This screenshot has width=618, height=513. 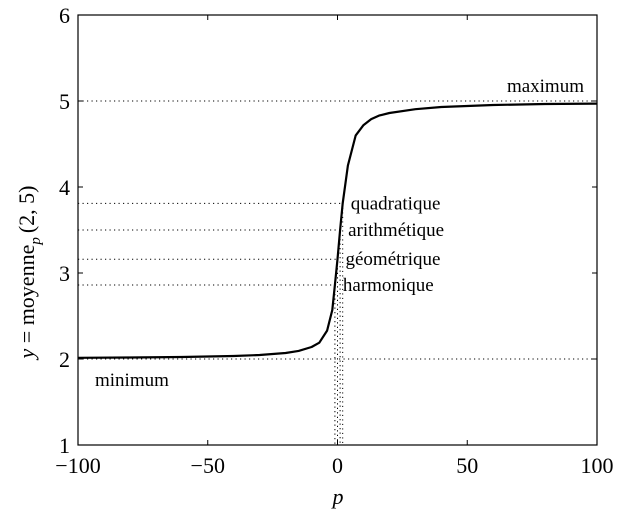 What do you see at coordinates (393, 259) in the screenshot?
I see `annotation-label: géométrique` at bounding box center [393, 259].